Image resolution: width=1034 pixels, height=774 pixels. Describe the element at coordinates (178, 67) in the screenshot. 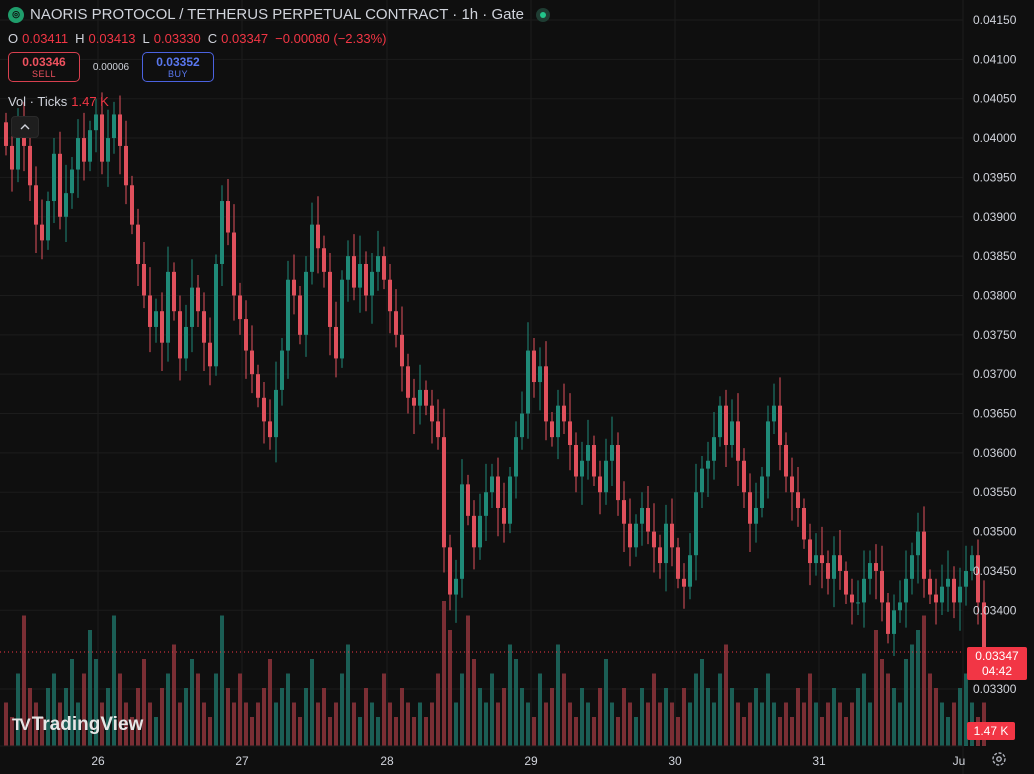

I see `buy-button: 0.03352 BUY` at that location.